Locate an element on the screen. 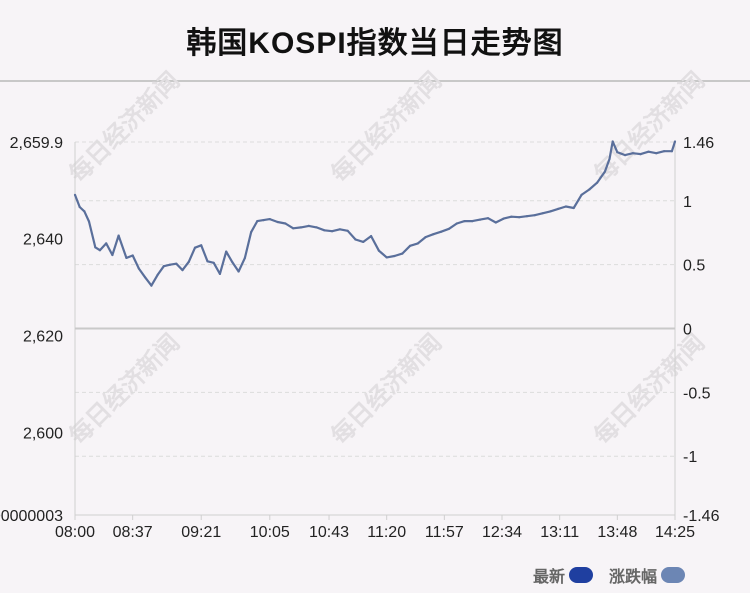  right-tick-label: -1 is located at coordinates (690, 457).